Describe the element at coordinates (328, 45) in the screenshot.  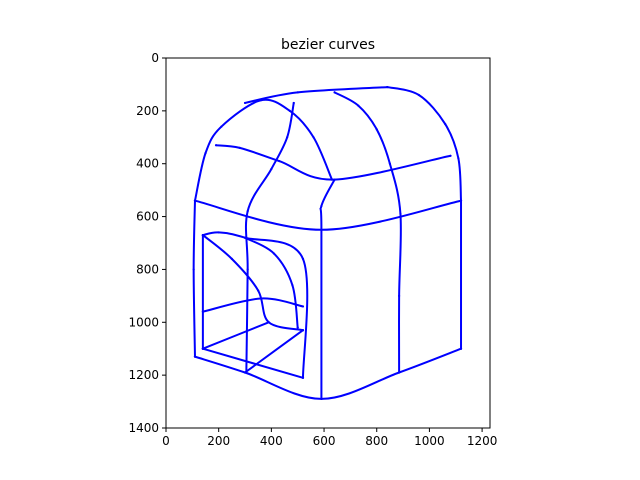
I see `chart-title: bezier curves` at that location.